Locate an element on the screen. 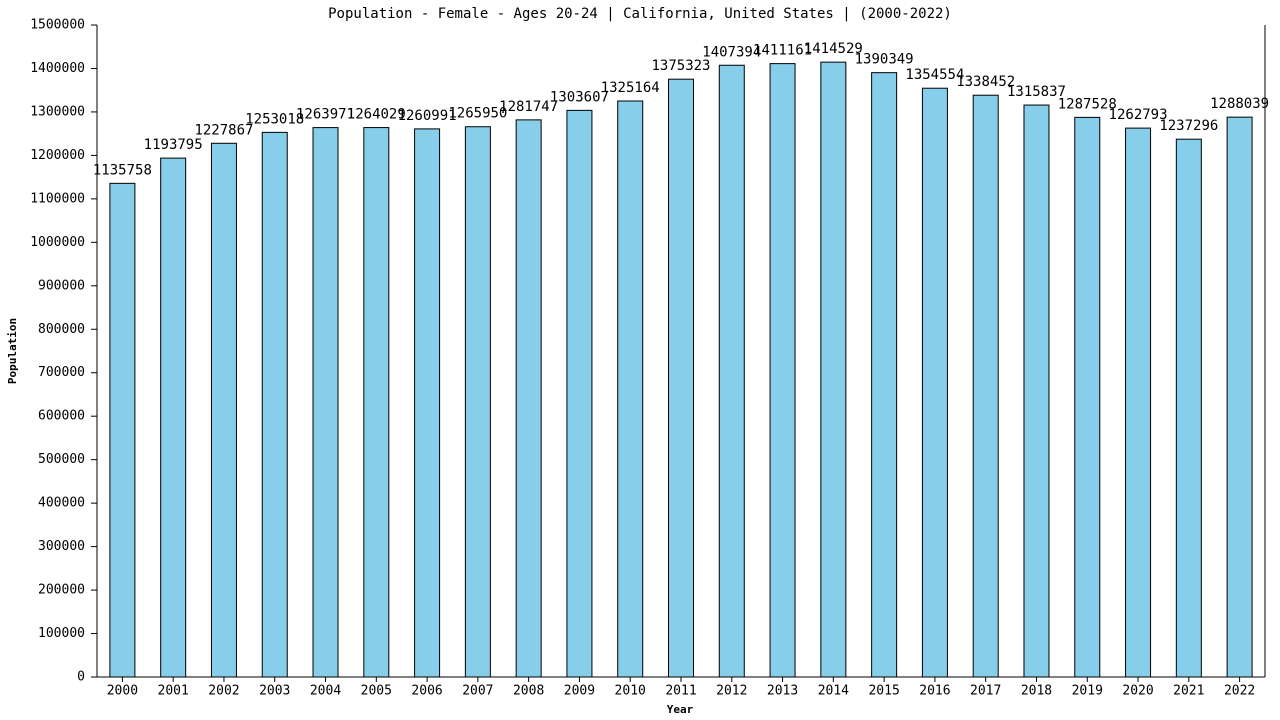 This screenshot has width=1280, height=720. x-tick-label: 2019 is located at coordinates (1087, 691).